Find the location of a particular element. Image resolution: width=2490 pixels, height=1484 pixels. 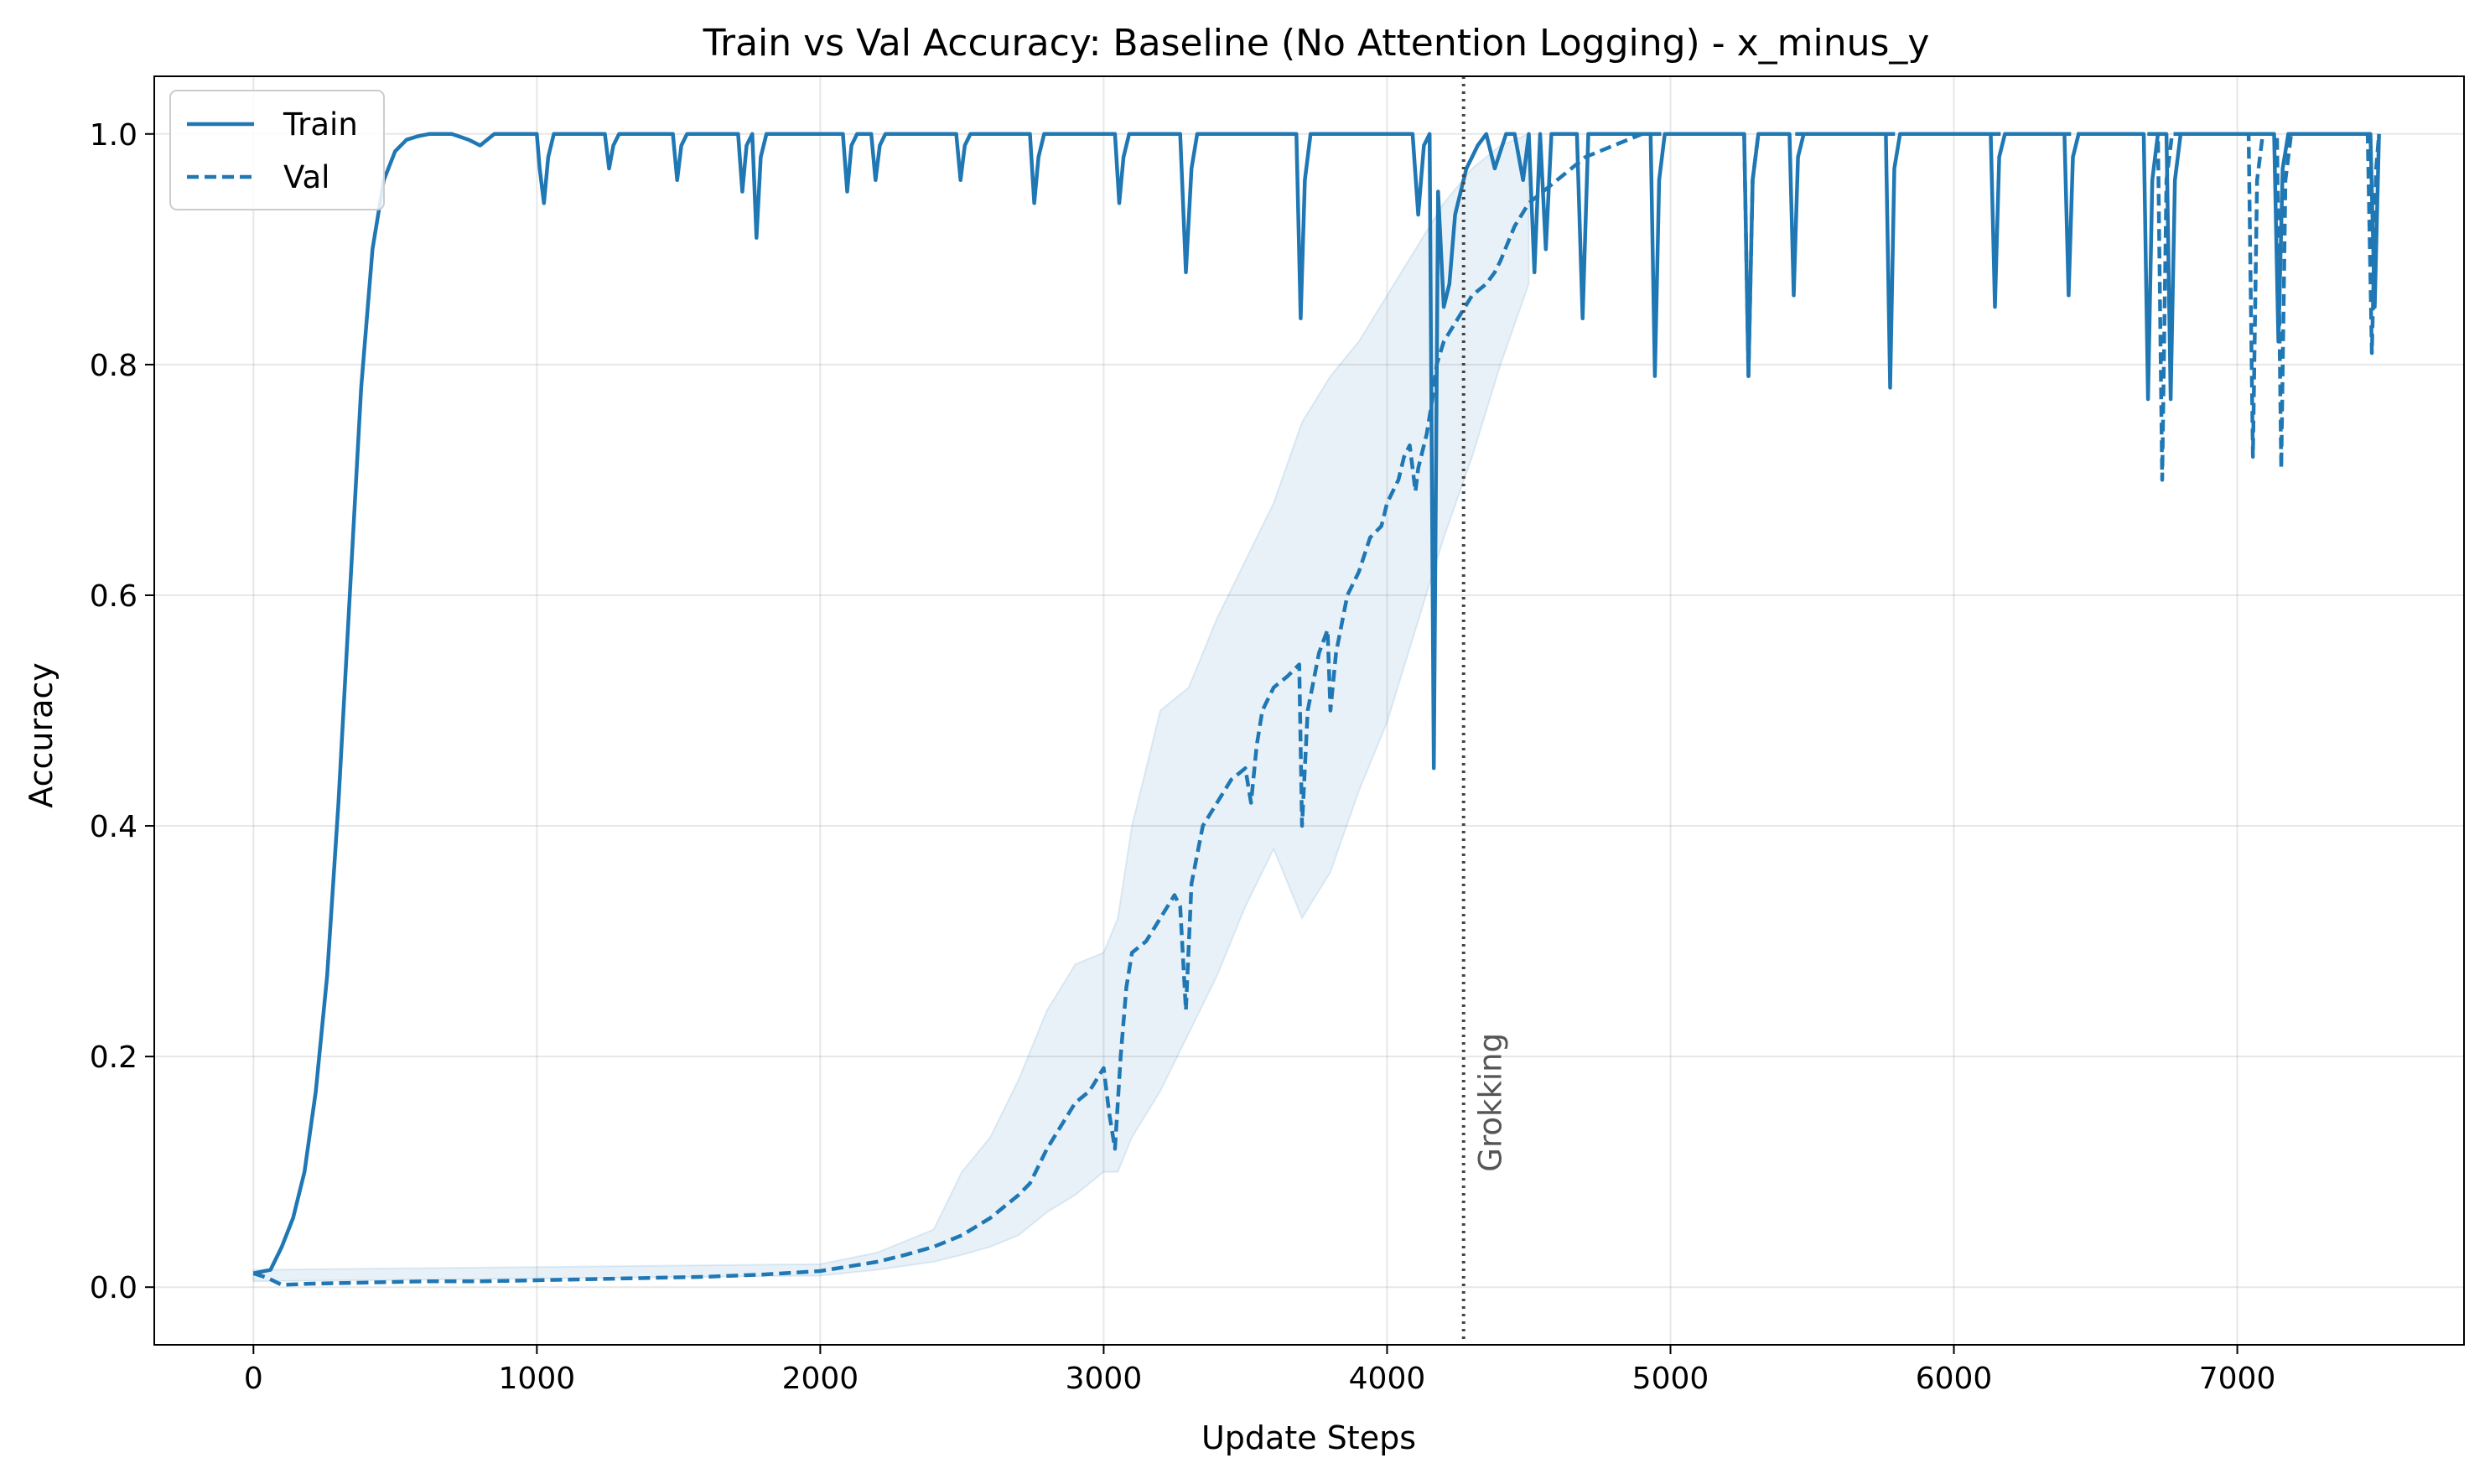

legend-label-val: Val is located at coordinates (306, 177).